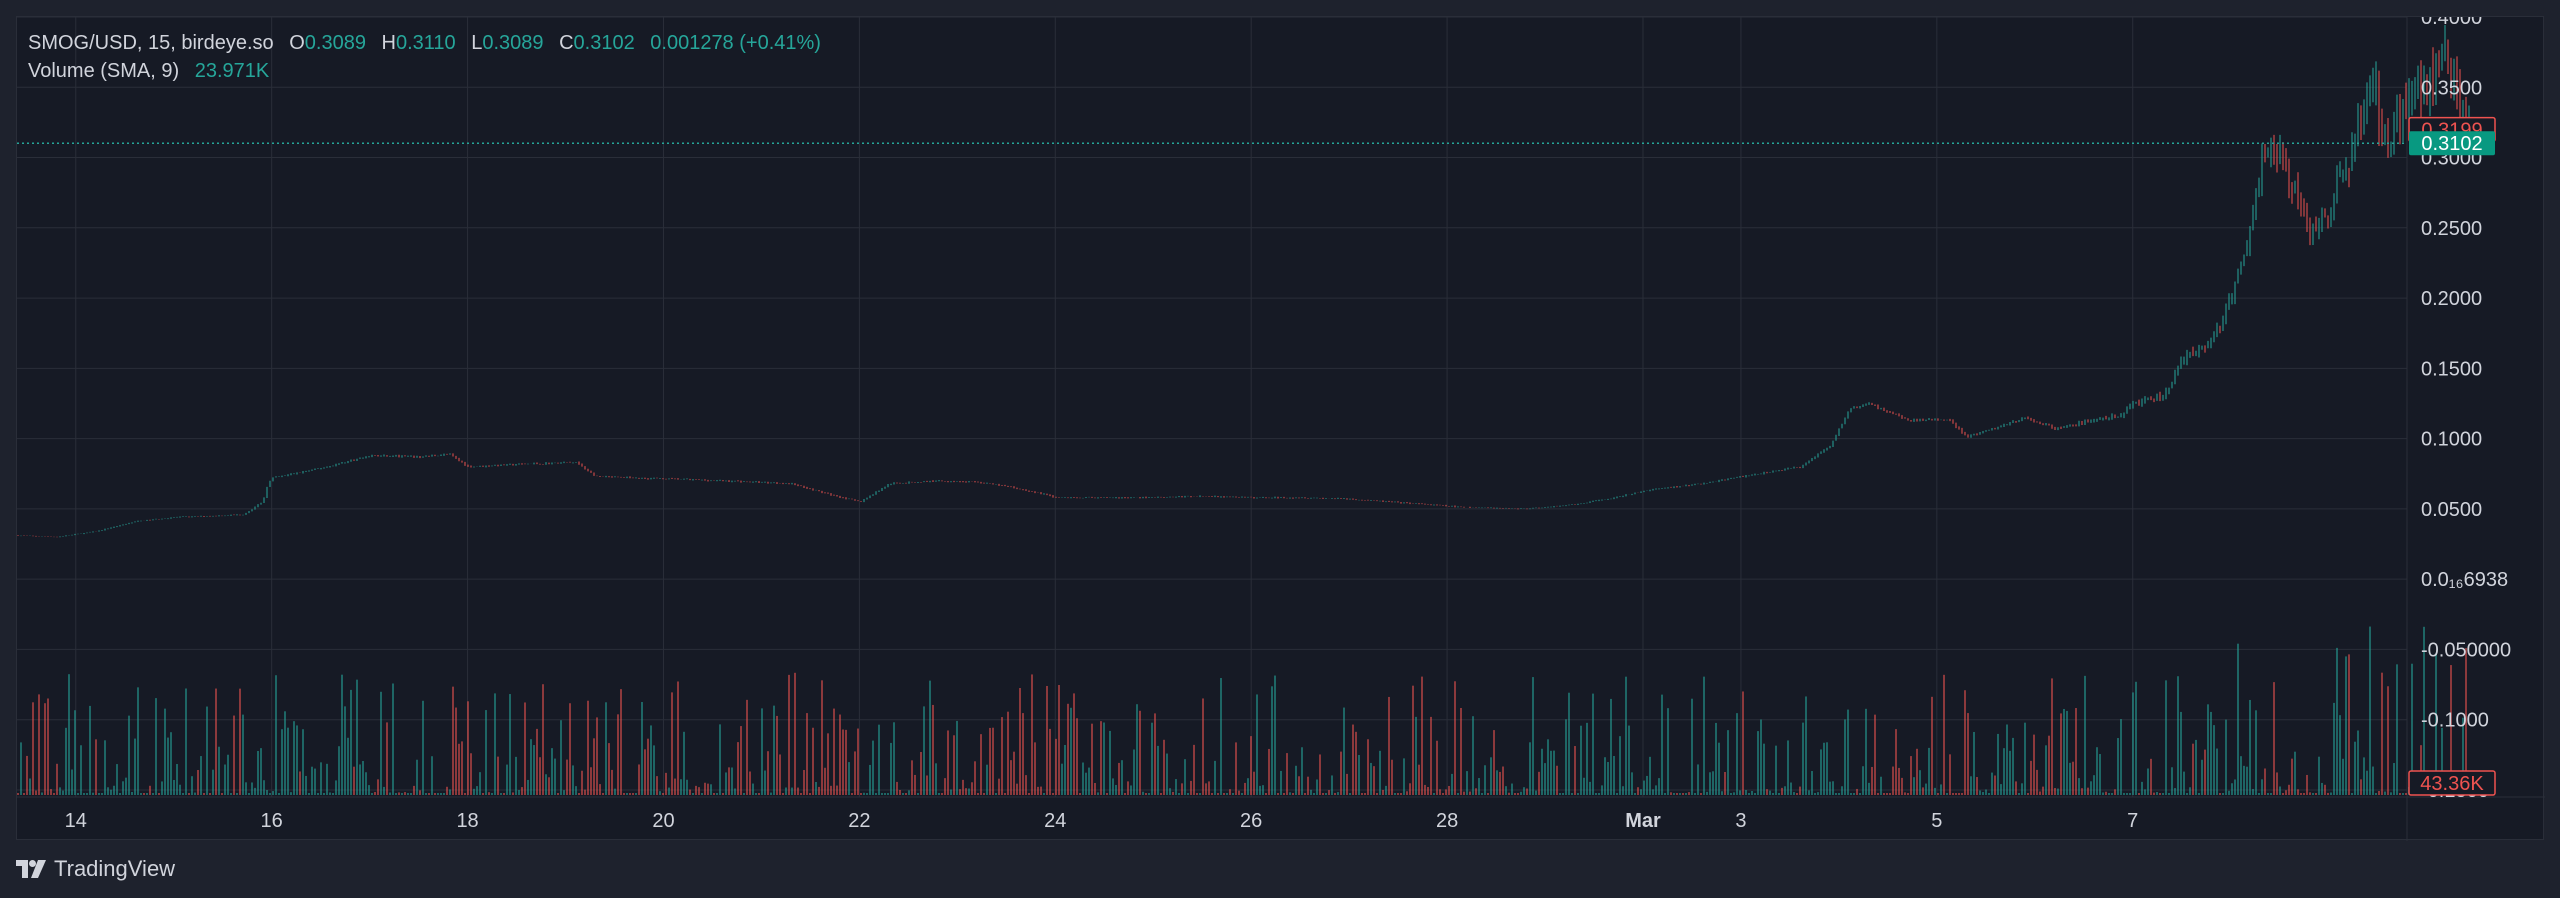 The image size is (2560, 898). I want to click on time-tick-label: 5, so click(1936, 821).